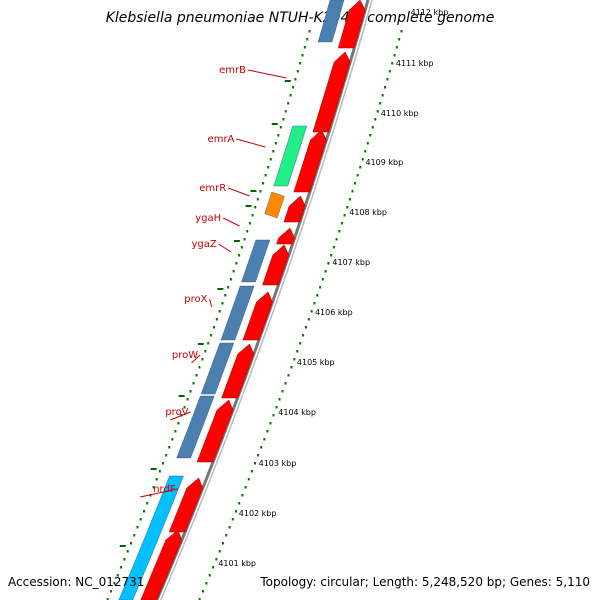 This screenshot has height=600, width=600. Describe the element at coordinates (221, 139) in the screenshot. I see `gene-label-emra: emrA` at that location.